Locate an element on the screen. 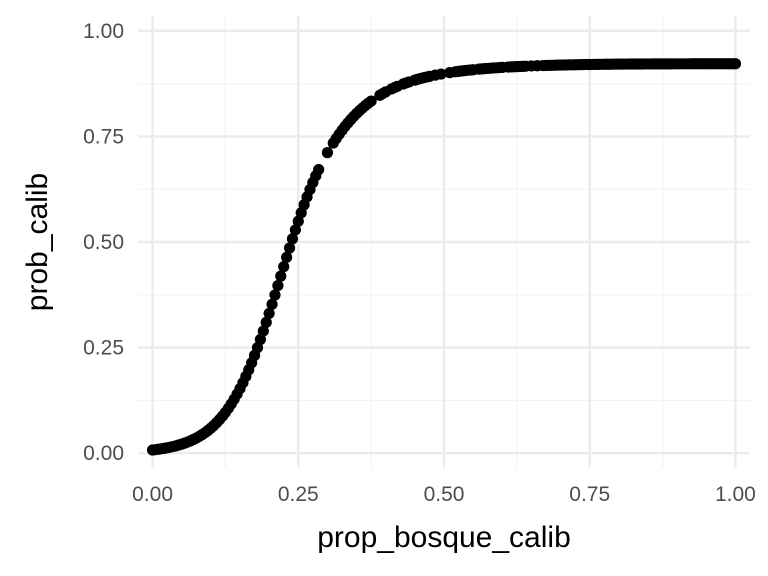 This screenshot has height=576, width=768. y-tick-label: 0.25 is located at coordinates (103, 348).